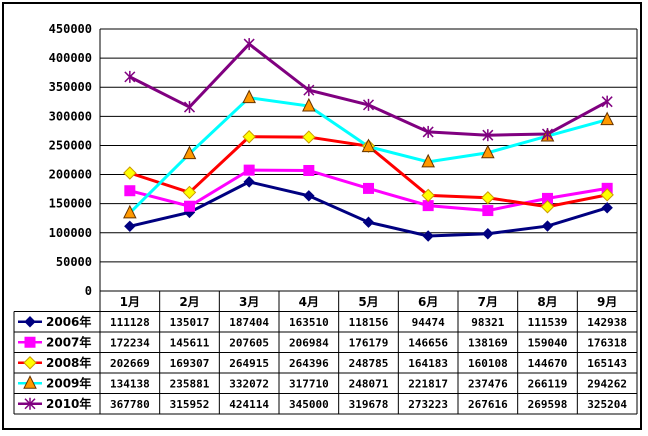 This screenshot has width=648, height=436. I want to click on x-category-label: 5月, so click(368, 302).